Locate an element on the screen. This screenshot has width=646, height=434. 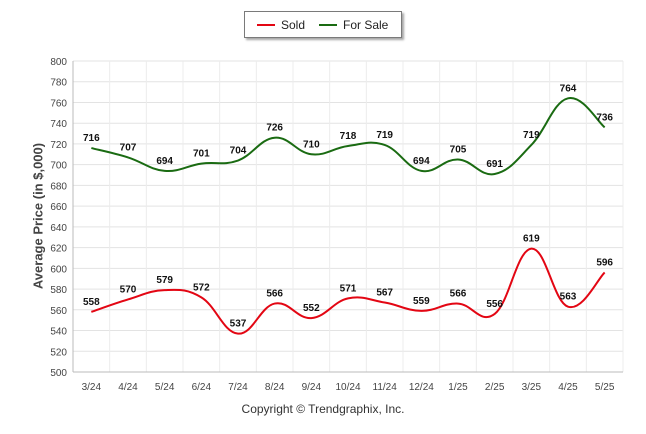
y-tick-label: 560 is located at coordinates (58, 311).